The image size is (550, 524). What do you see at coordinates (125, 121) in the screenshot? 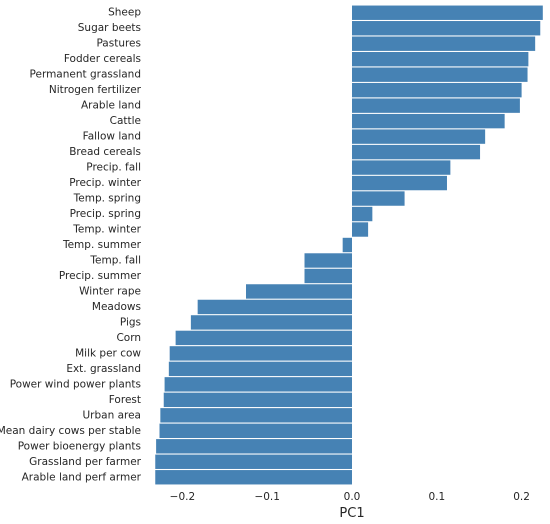
I see `category-label: Cattle` at bounding box center [125, 121].